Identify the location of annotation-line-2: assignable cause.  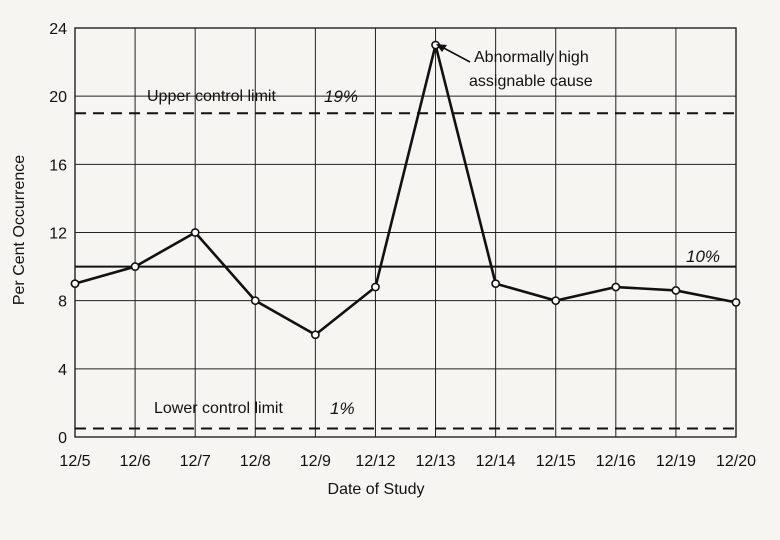
(531, 81).